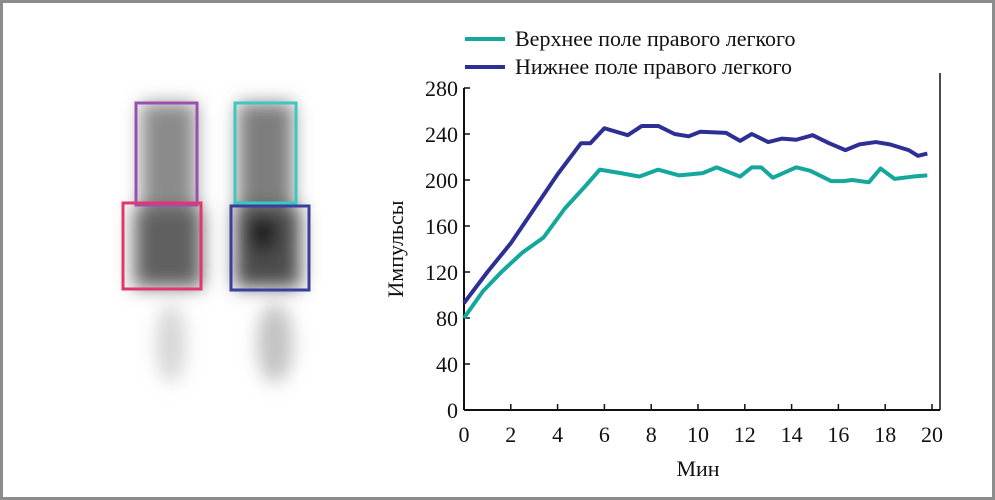  I want to click on y-tick-label: 280, so click(441, 88).